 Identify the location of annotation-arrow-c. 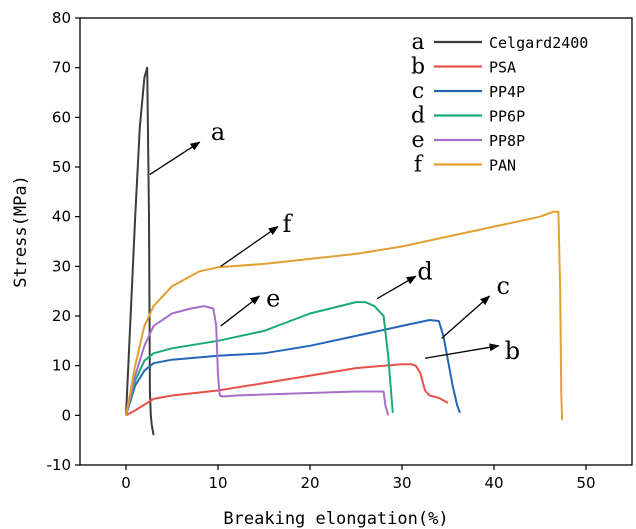
(466, 317).